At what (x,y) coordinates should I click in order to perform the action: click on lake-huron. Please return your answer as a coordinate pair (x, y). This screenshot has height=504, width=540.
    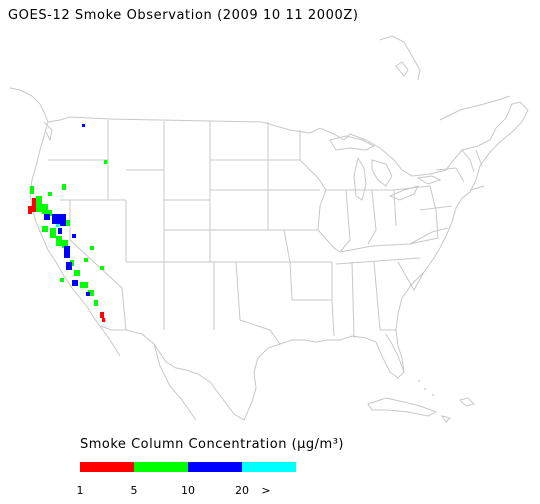
    Looking at the image, I should click on (382, 173).